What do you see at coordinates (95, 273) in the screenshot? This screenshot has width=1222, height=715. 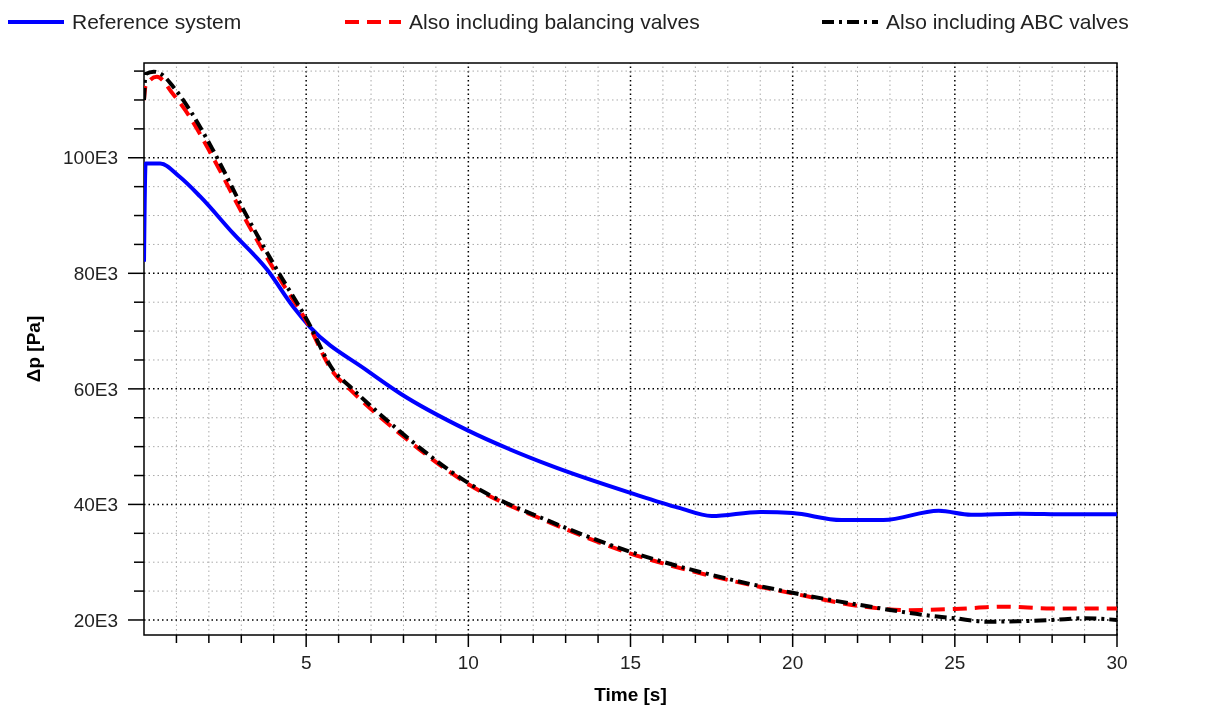 I see `y-tick-label: 80E3` at bounding box center [95, 273].